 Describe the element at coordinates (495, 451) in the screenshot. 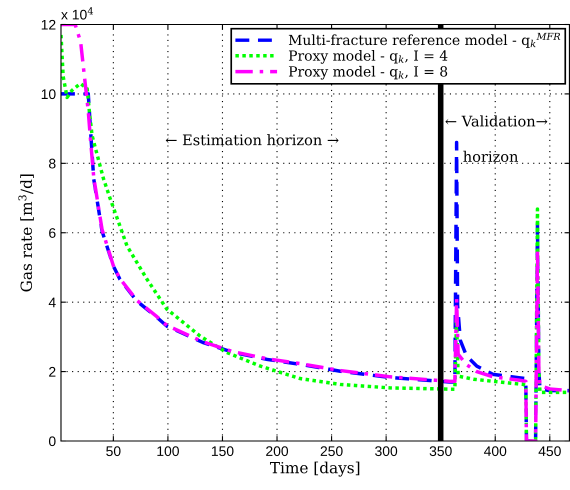

I see `x-tick-label: 400` at that location.